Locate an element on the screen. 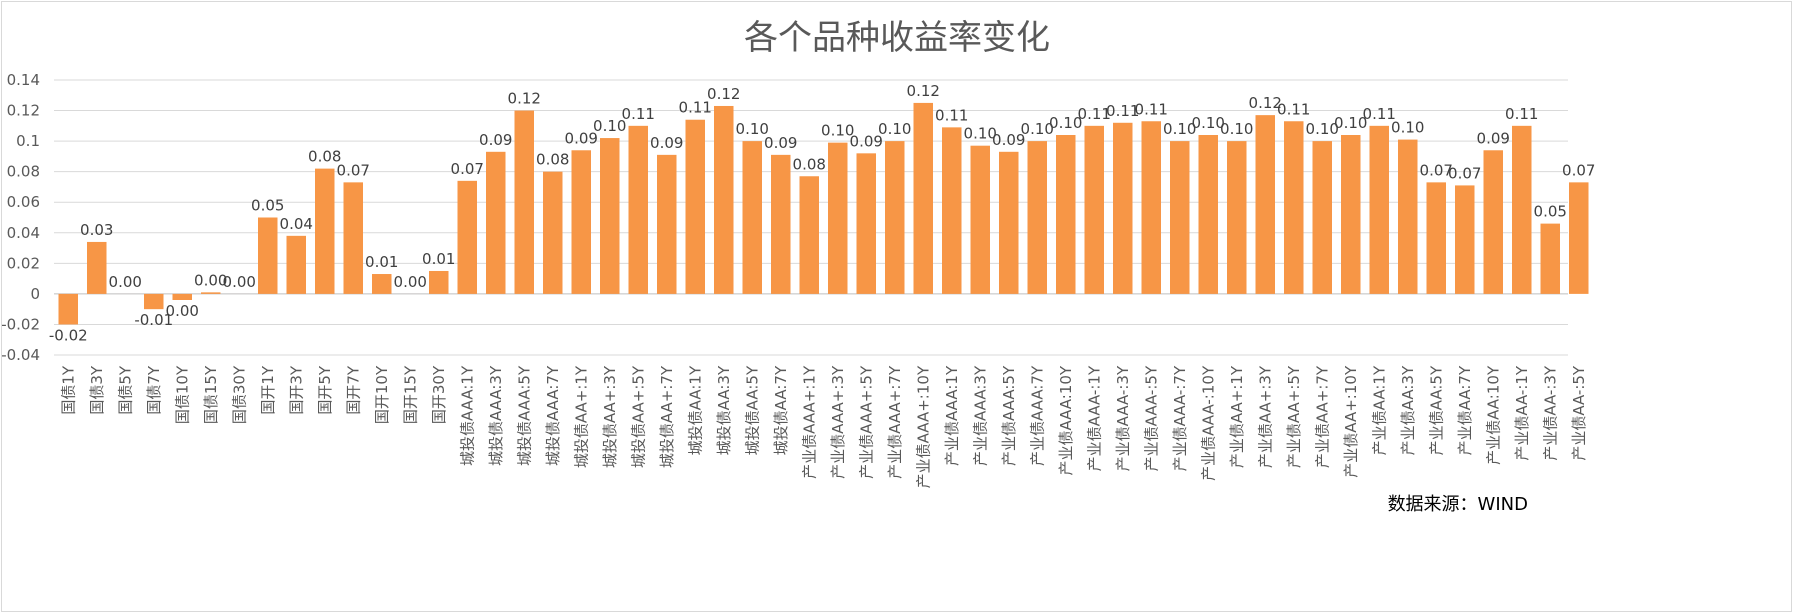 This screenshot has height=615, width=1795. data-label: 0.01 is located at coordinates (438, 259).